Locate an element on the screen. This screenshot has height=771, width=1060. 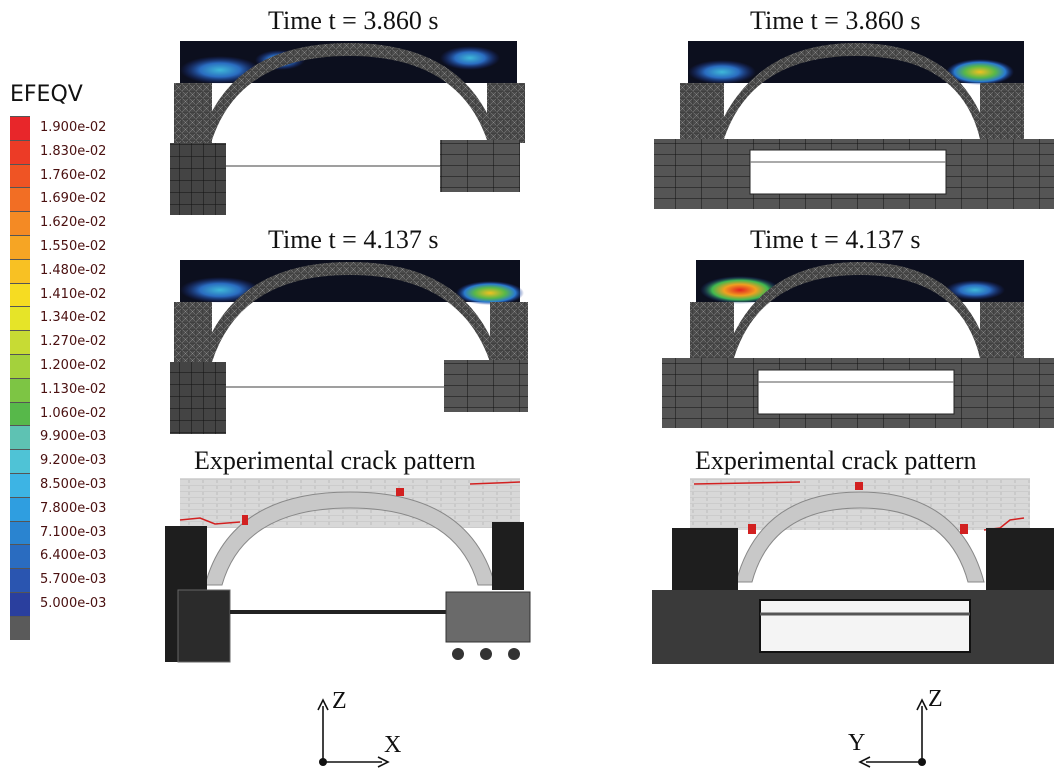
axis-label-left-x: X is located at coordinates (393, 745).